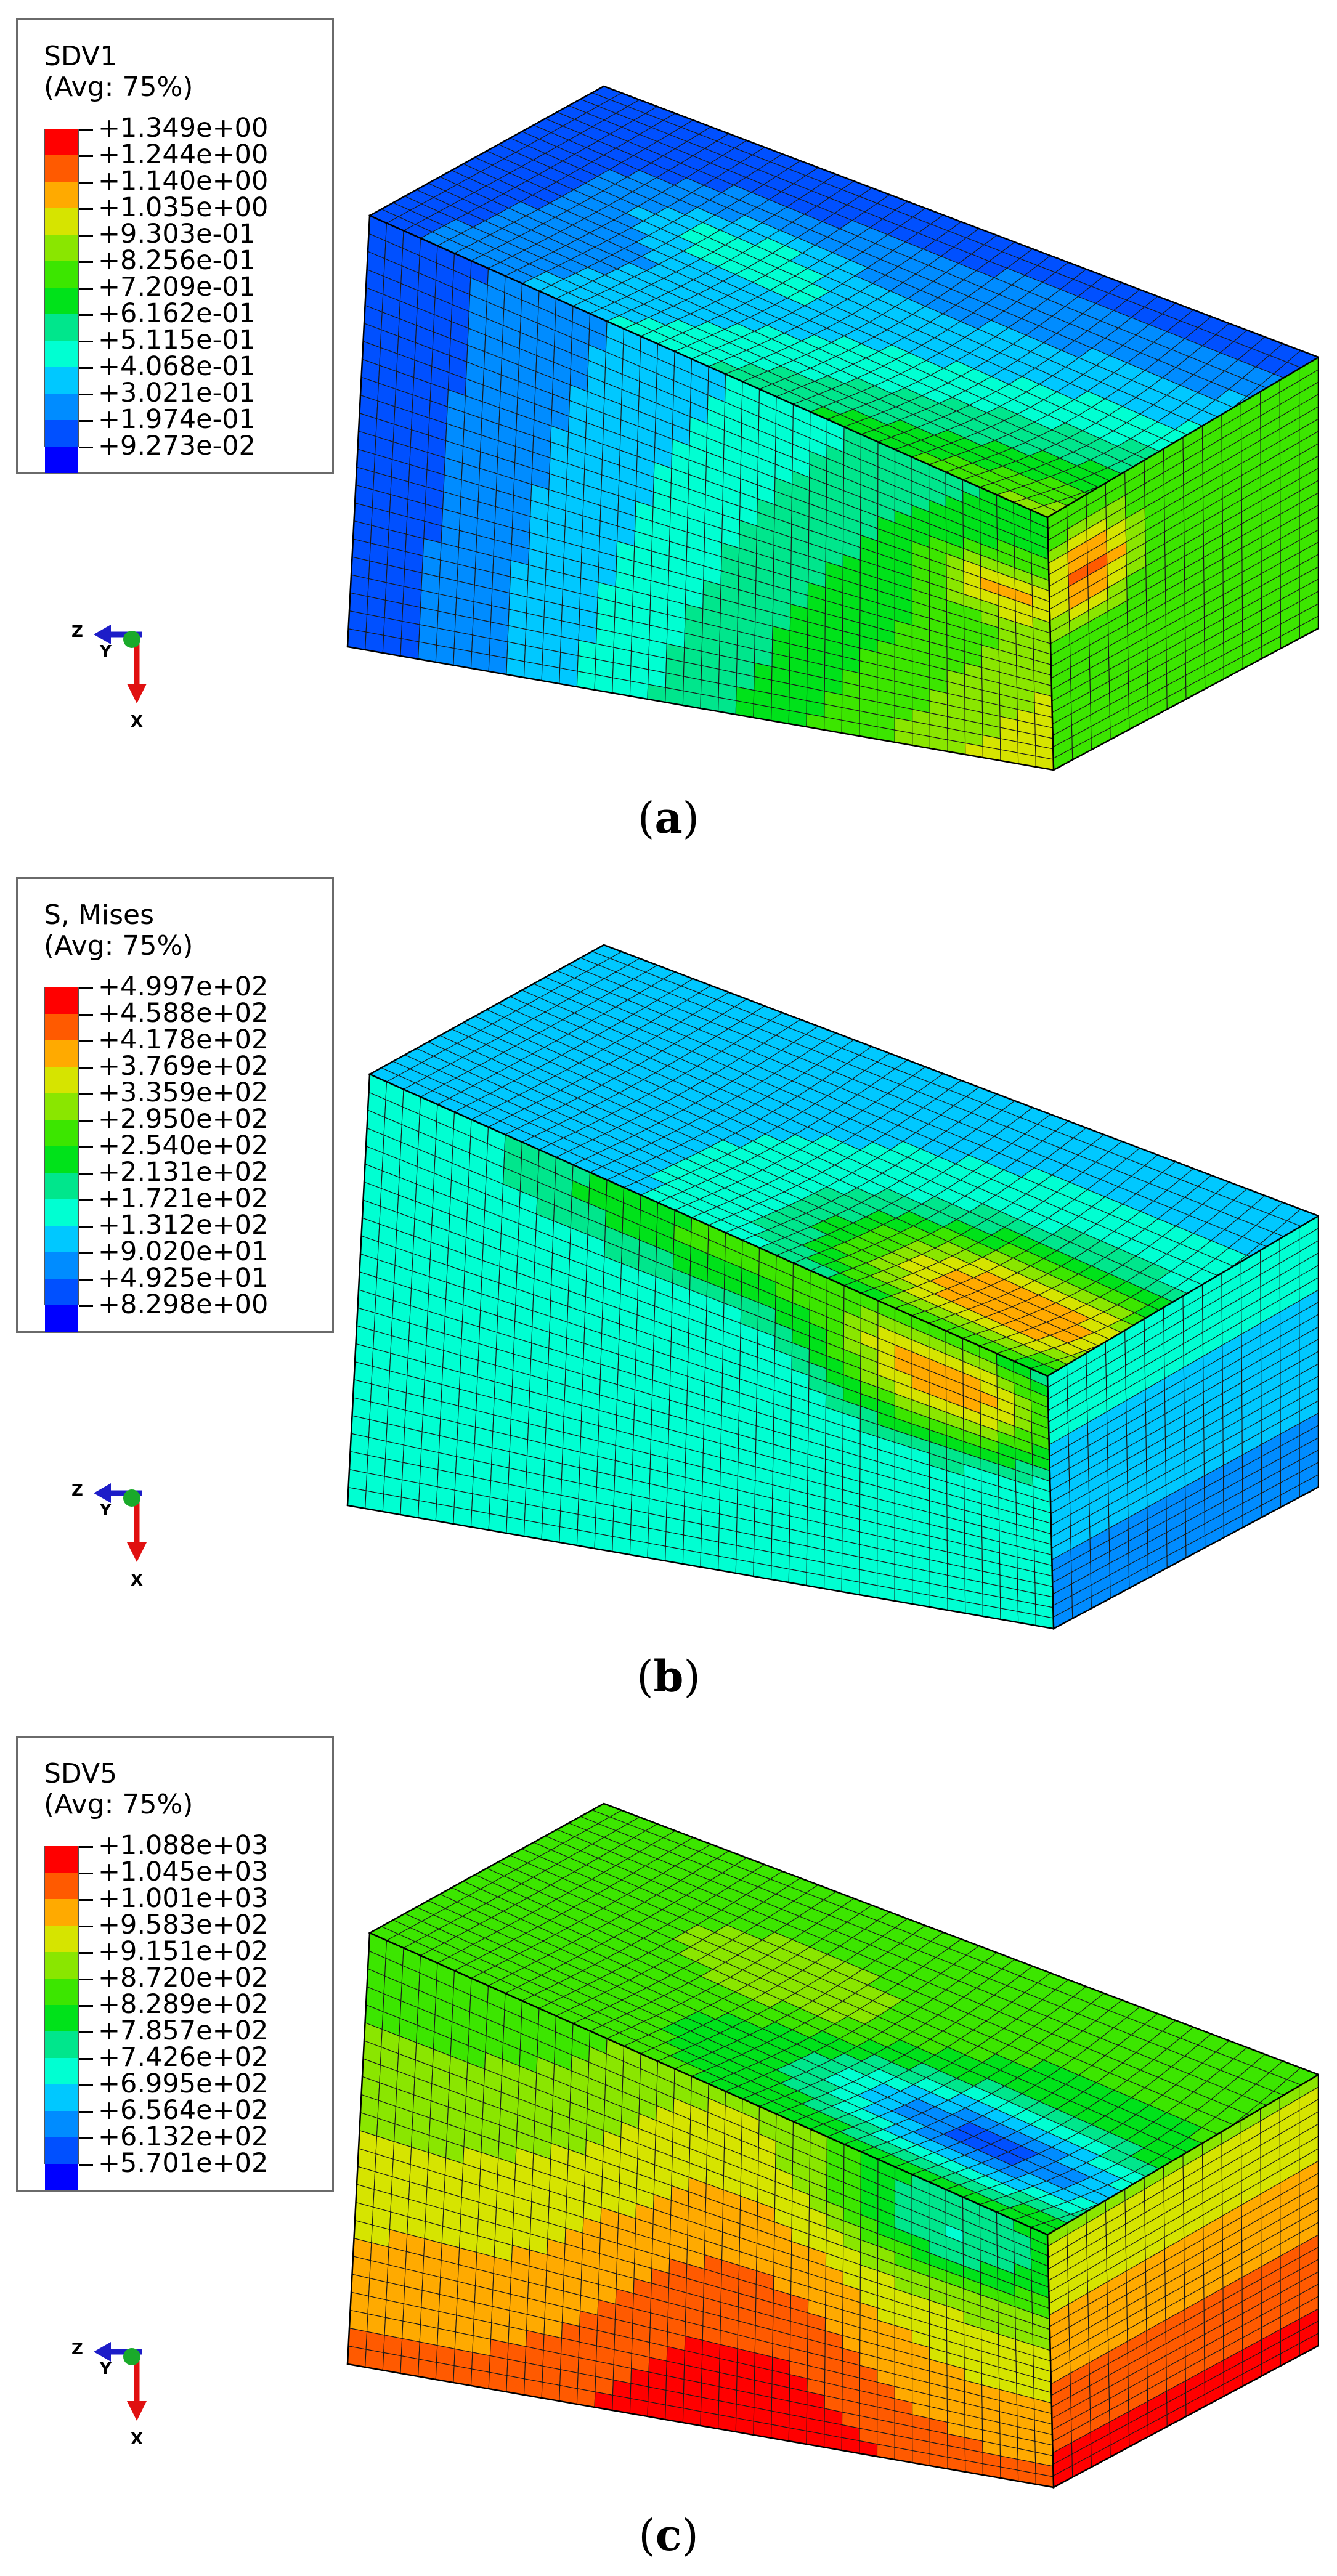 This screenshot has height=2576, width=1337. Describe the element at coordinates (183, 181) in the screenshot. I see `legend-value: +1.140e+00` at that location.